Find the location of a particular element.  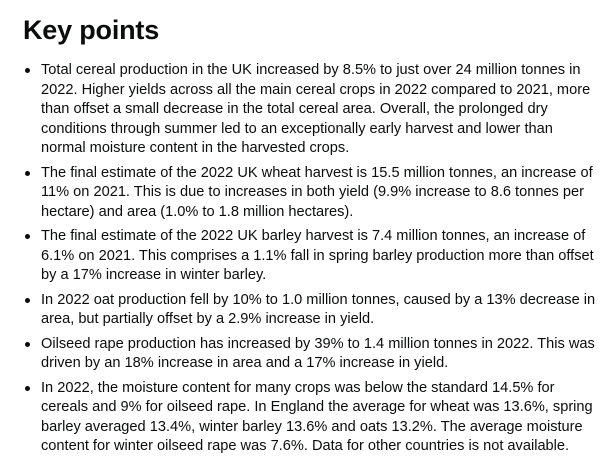

section-heading: Key points is located at coordinates (91, 30).